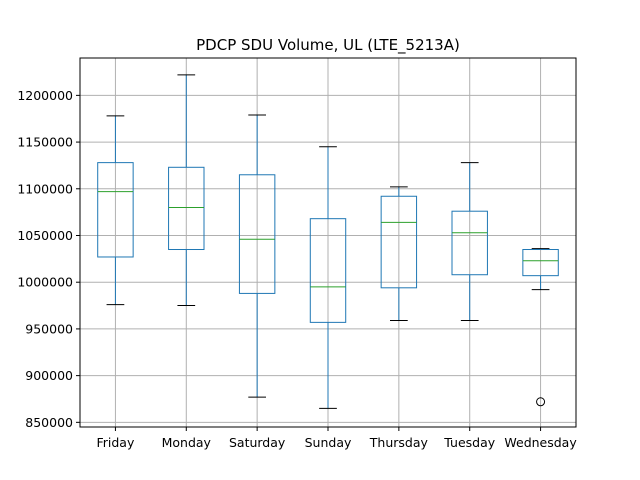 This screenshot has width=640, height=480. Describe the element at coordinates (45, 282) in the screenshot. I see `y-tick-label: 1000000` at that location.